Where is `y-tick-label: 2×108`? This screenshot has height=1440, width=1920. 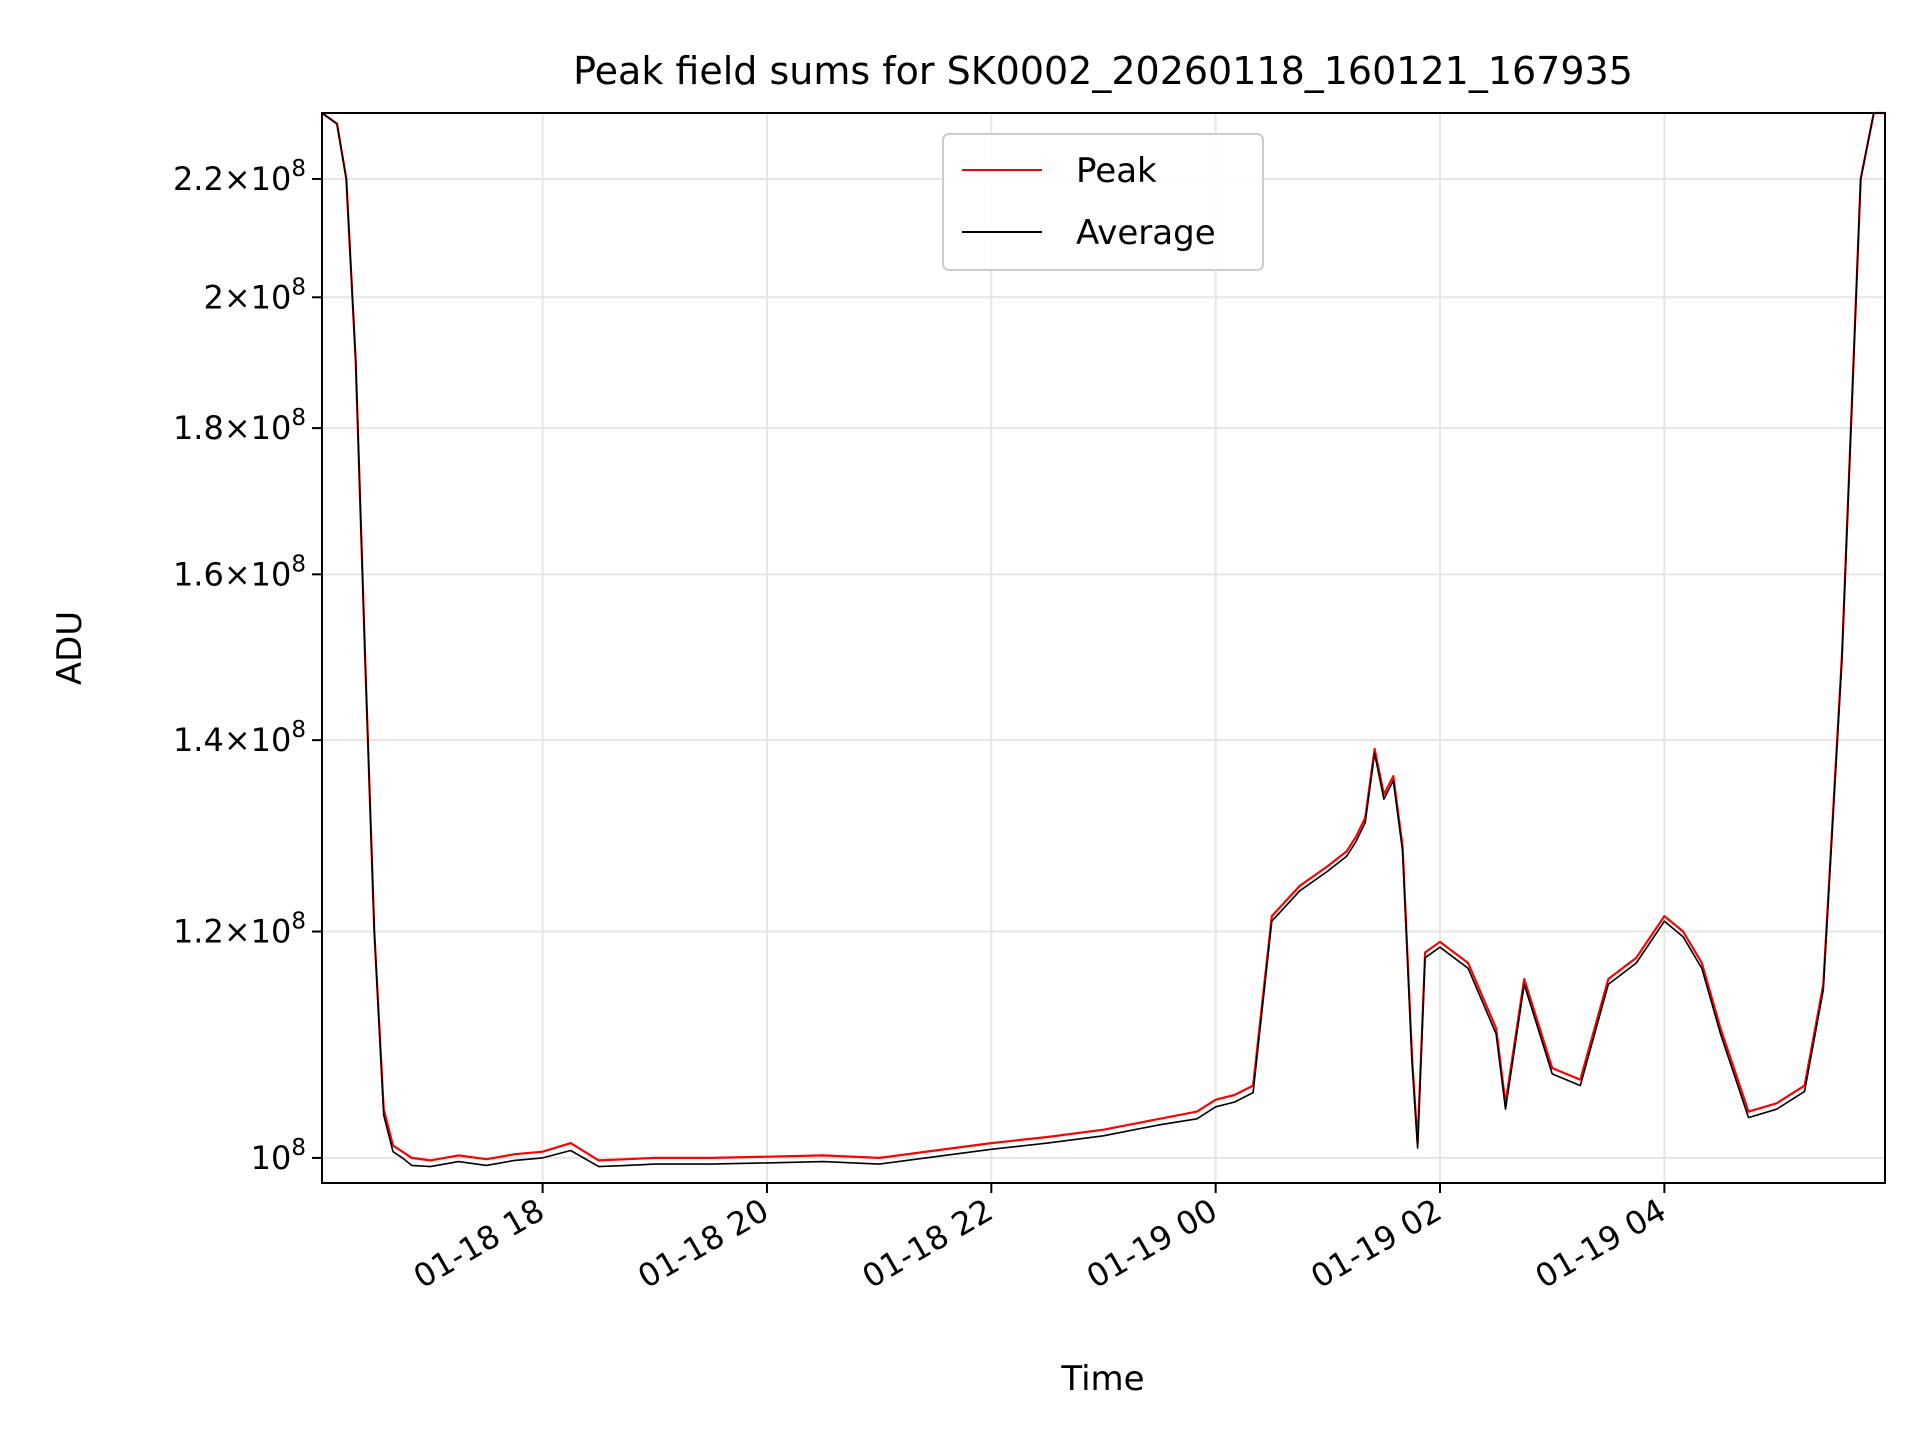 y-tick-label: 2×108 is located at coordinates (254, 295).